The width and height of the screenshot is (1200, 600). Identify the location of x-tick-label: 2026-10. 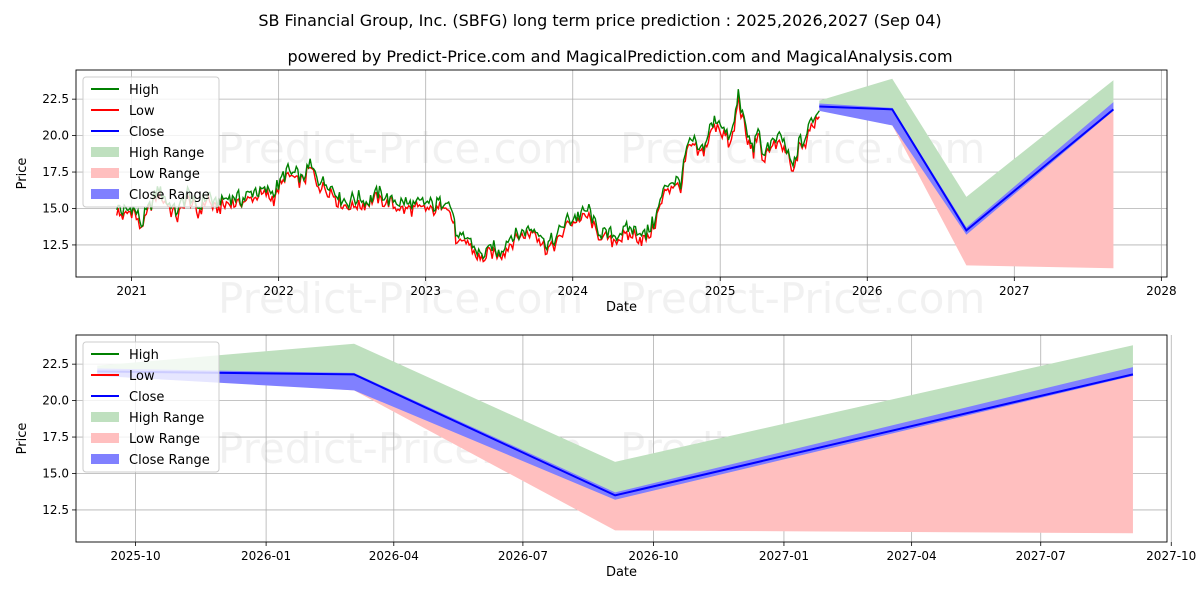
(653, 556).